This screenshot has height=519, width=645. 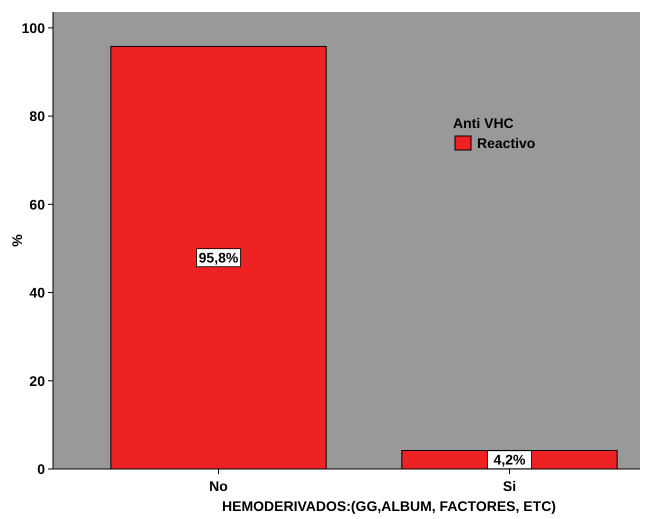 I want to click on data-label: 95,8%, so click(x=218, y=258).